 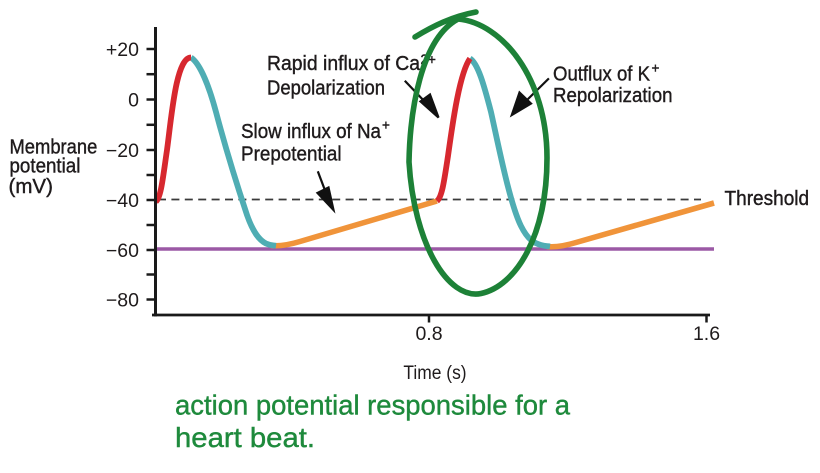 I want to click on svg-text: −60, so click(x=122, y=251).